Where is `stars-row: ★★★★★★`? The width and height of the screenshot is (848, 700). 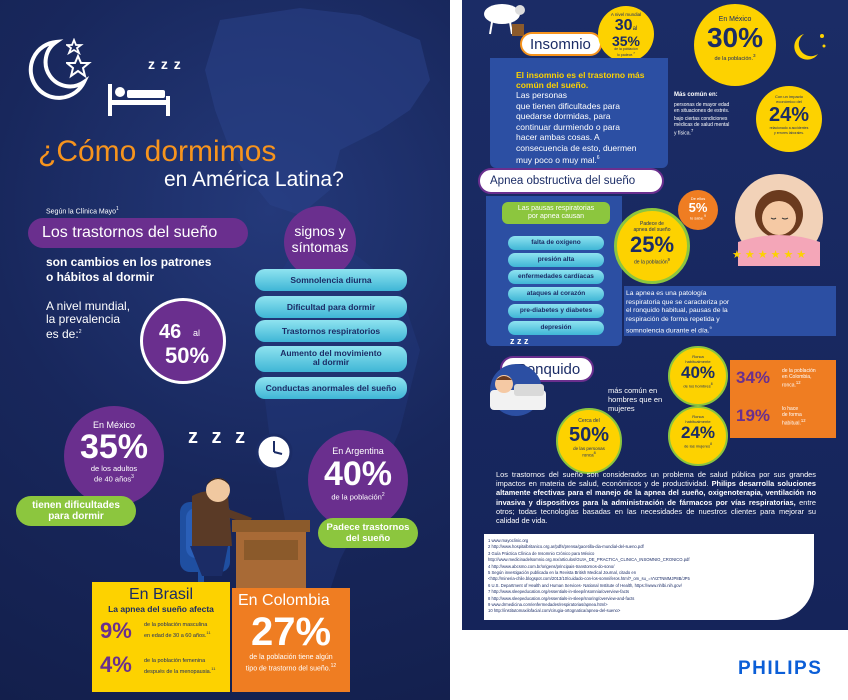
stars-row: ★★★★★★ is located at coordinates (771, 255).